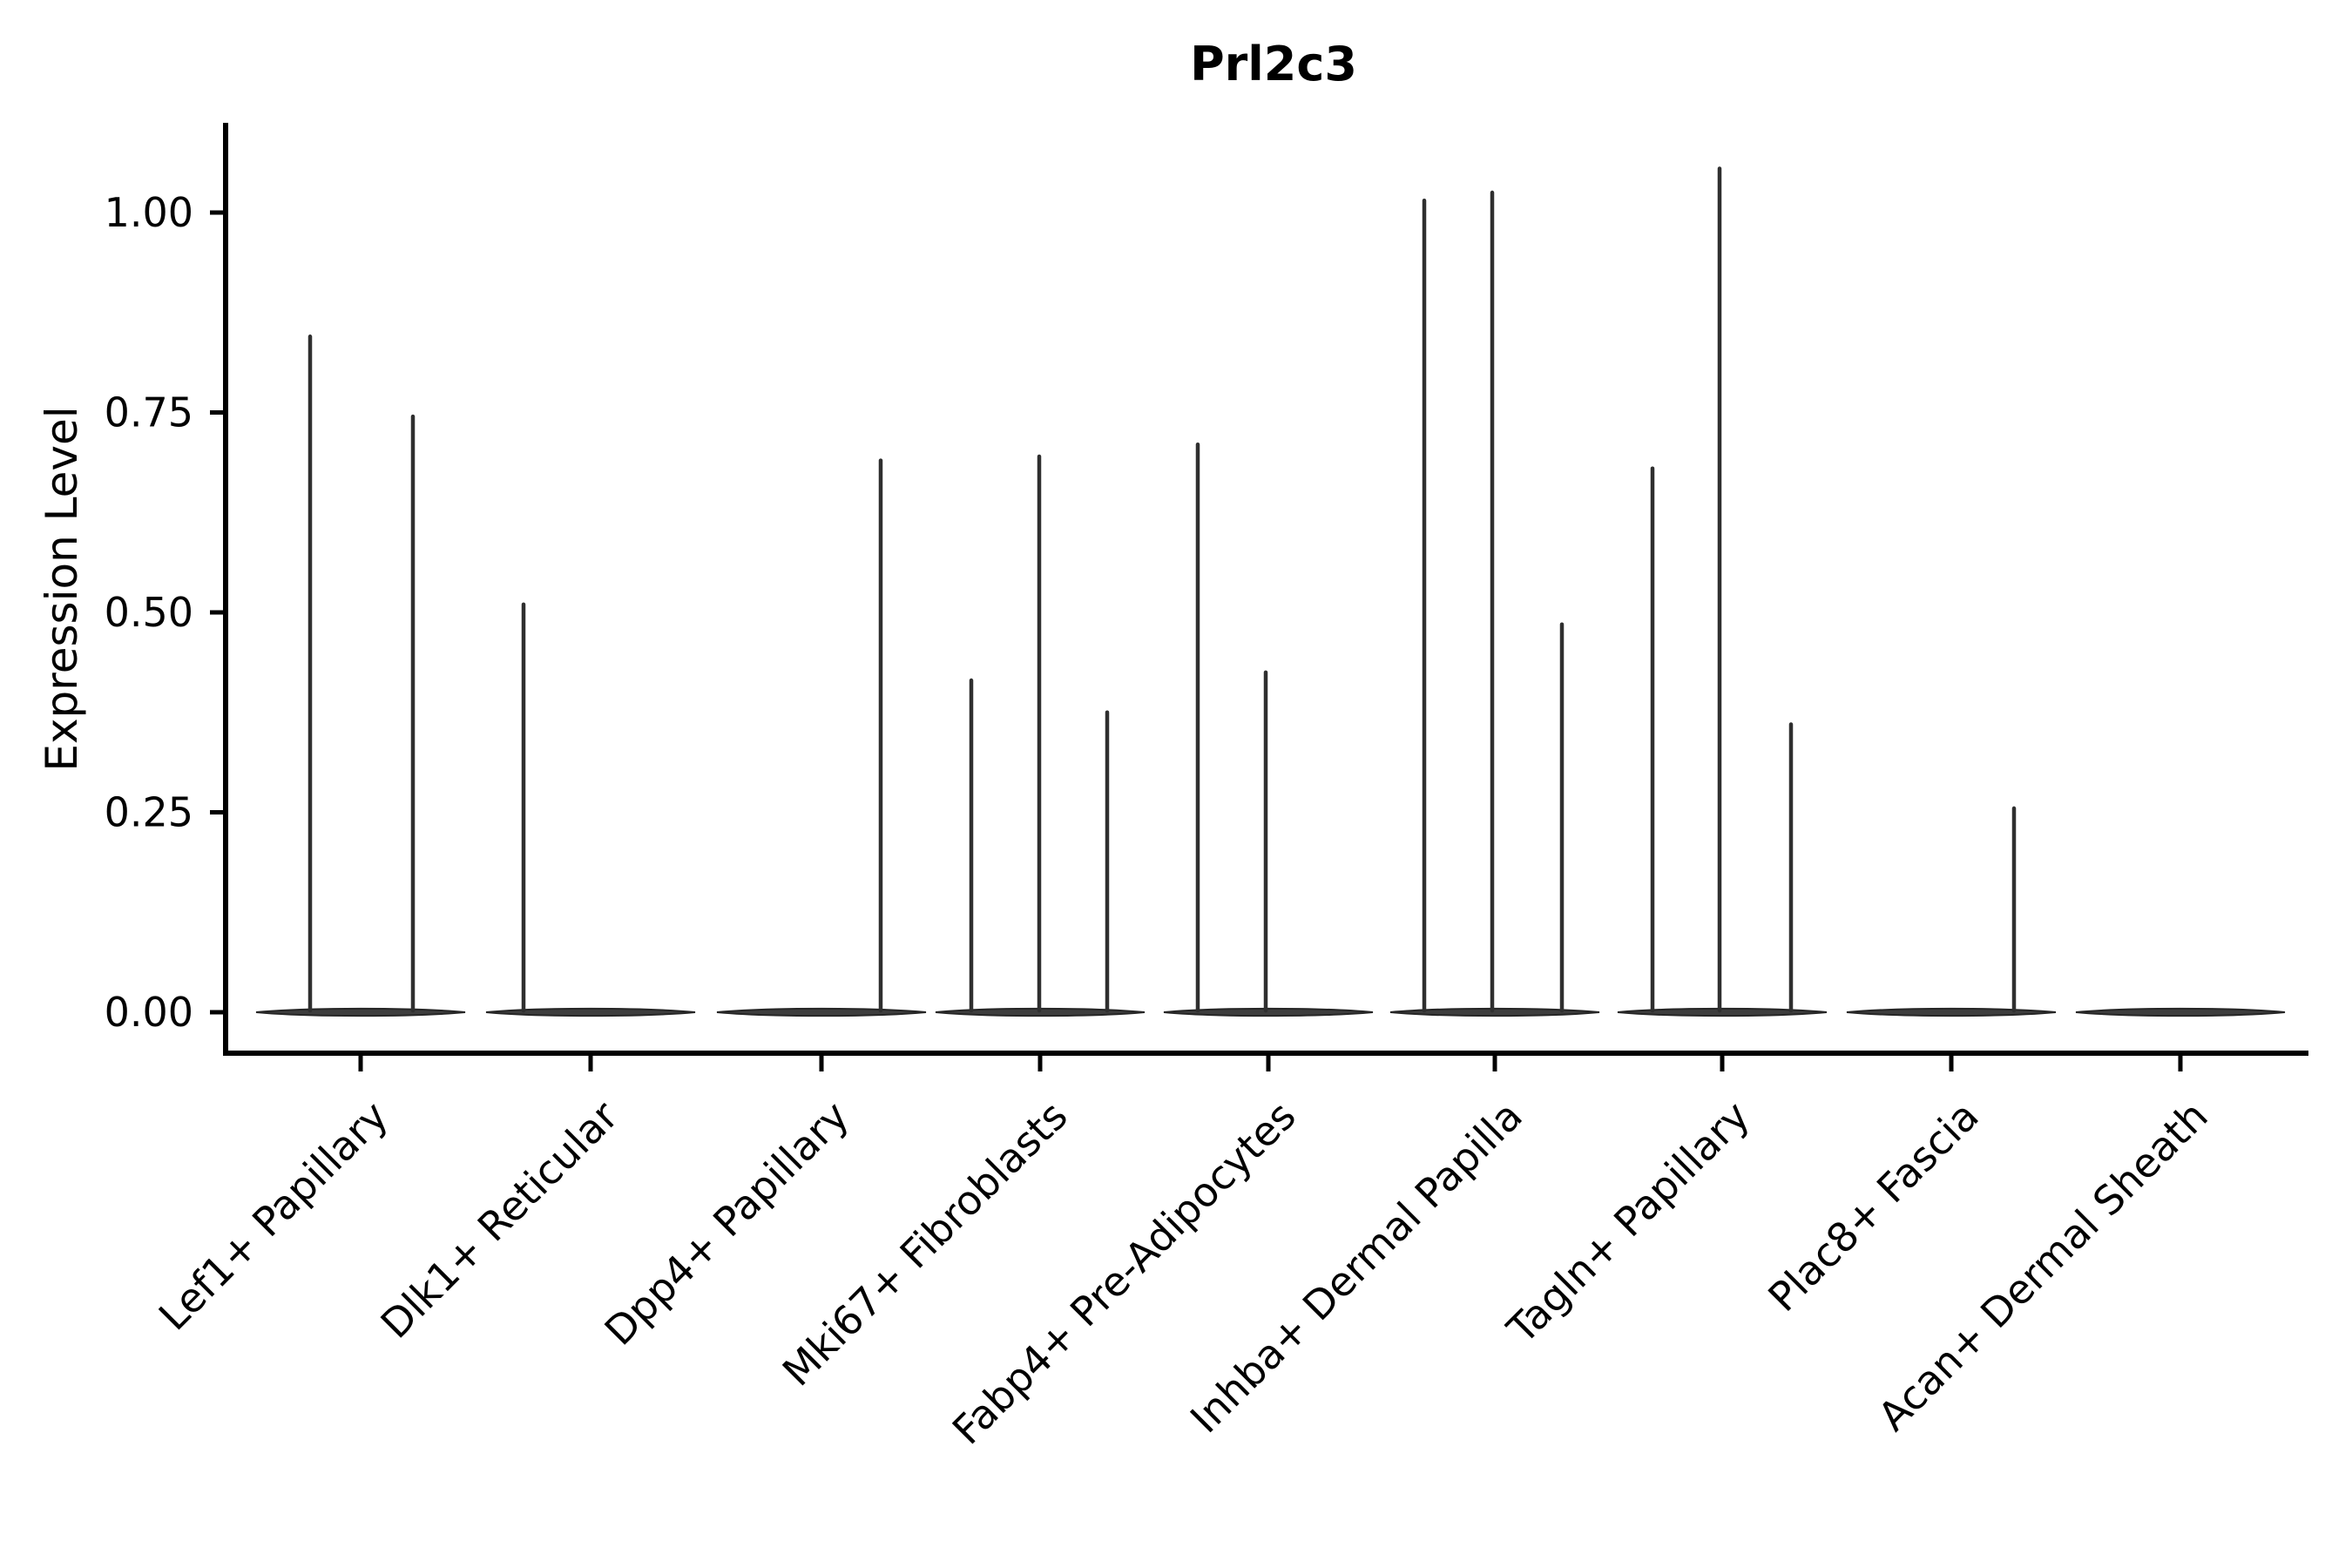 This screenshot has height=1568, width=2352. I want to click on y-tick-label: 0.25, so click(149, 812).